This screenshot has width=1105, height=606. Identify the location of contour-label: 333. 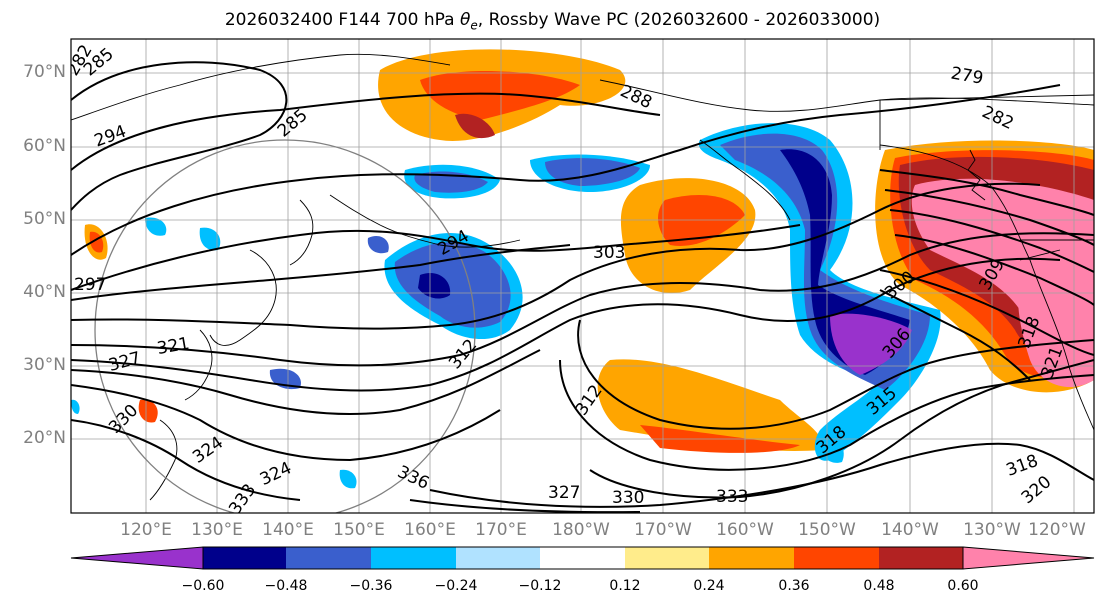
(732, 497).